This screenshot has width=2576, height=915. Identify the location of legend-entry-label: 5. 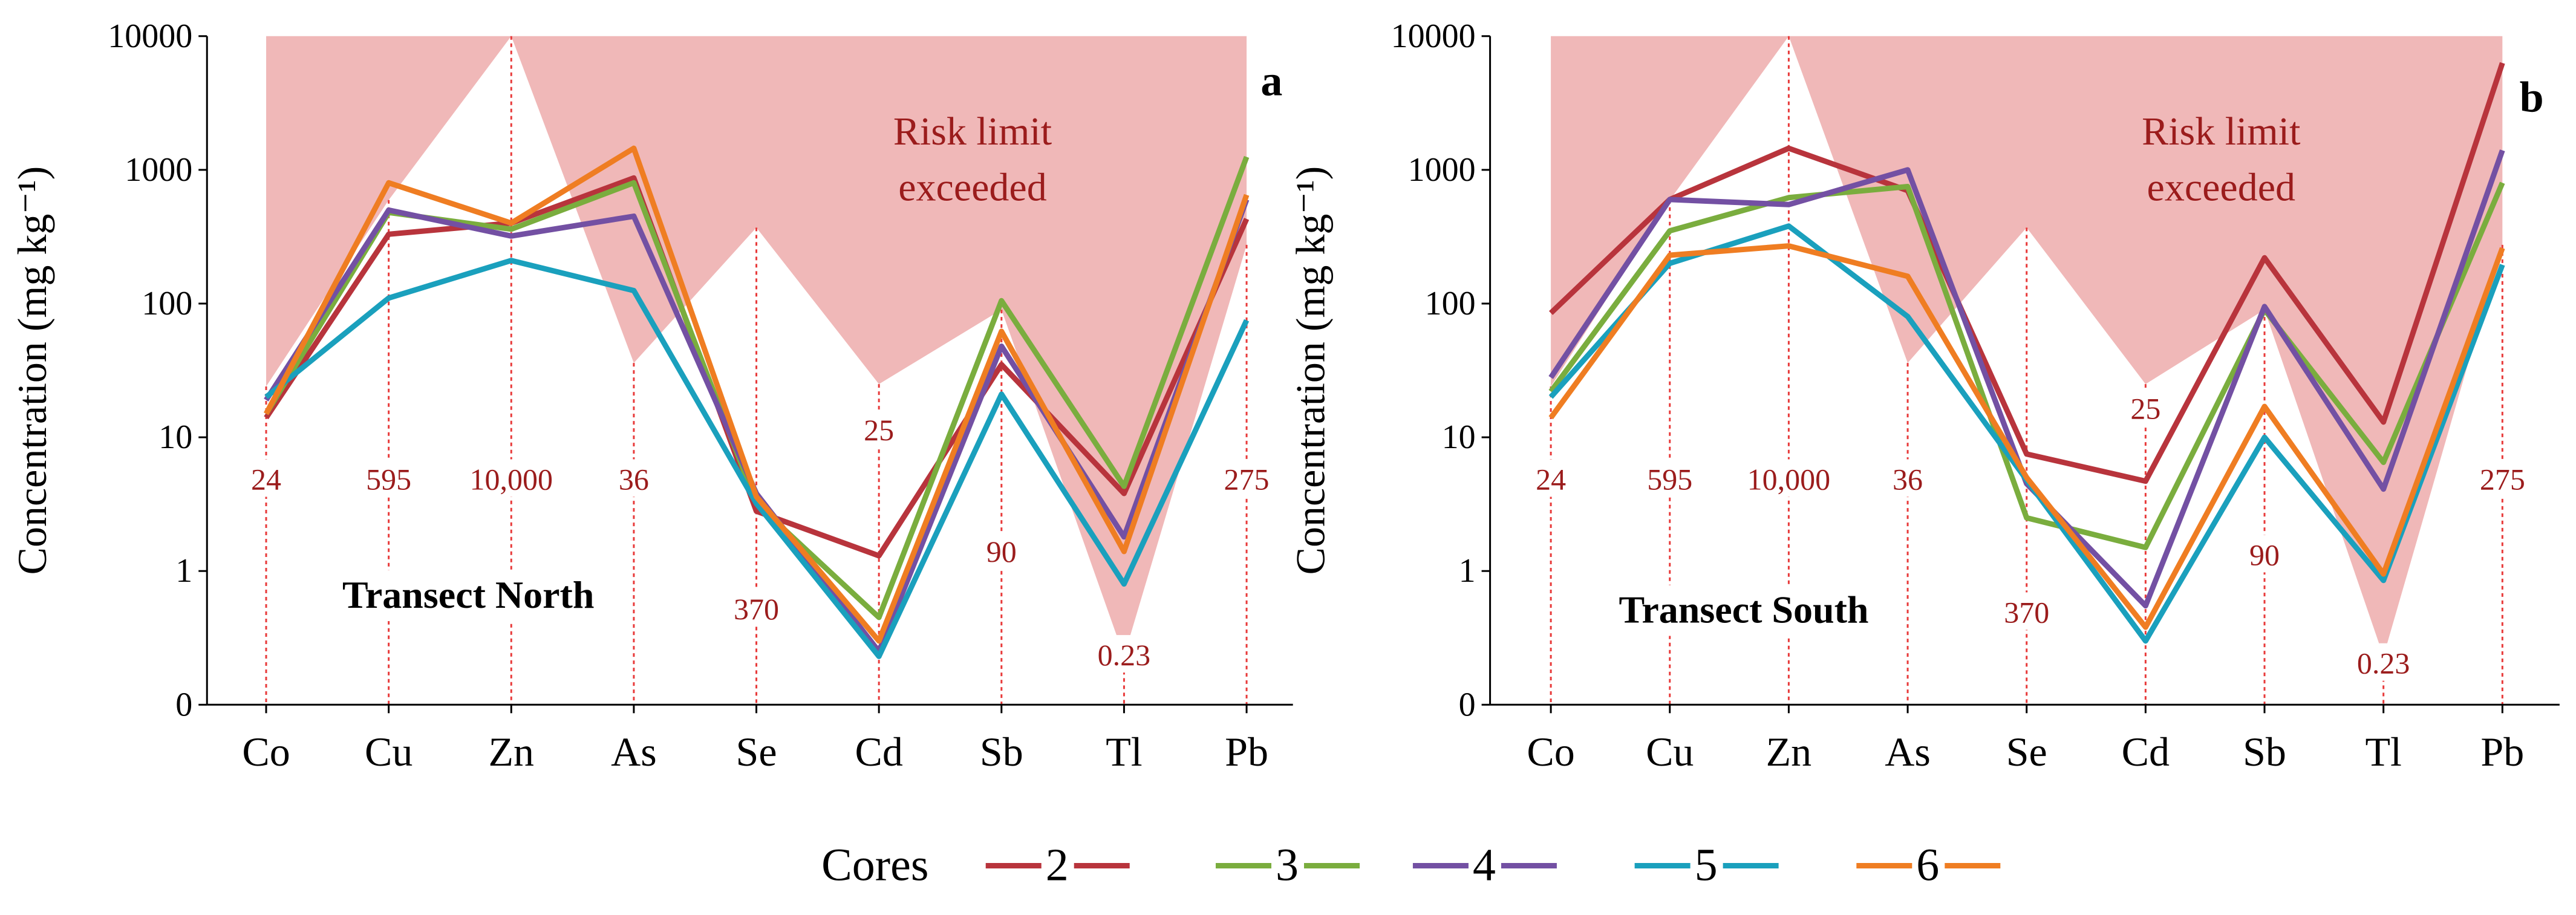
(1706, 865).